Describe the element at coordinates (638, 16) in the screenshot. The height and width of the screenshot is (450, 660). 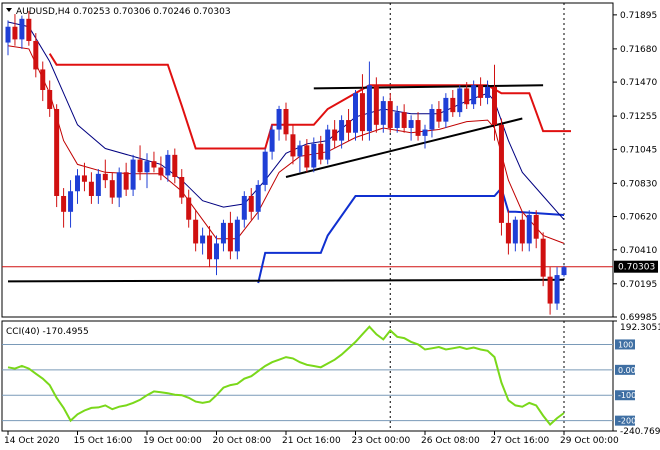
I see `y-tick-label: 0.71895` at that location.